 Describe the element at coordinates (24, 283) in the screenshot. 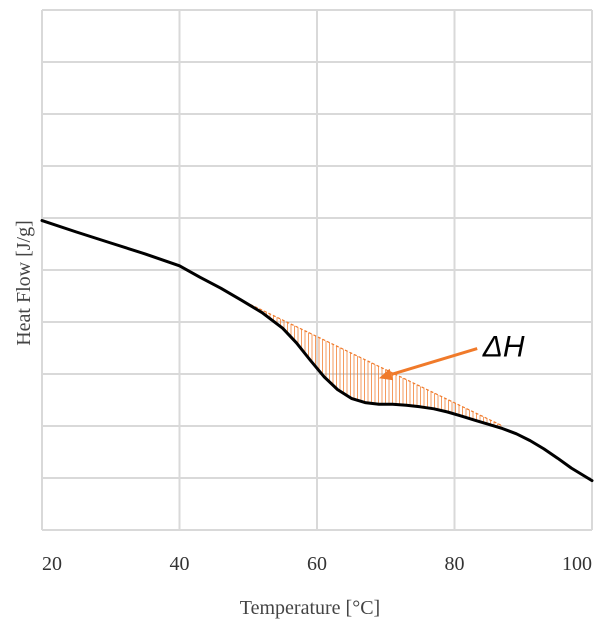

I see `y-axis-title: Heat Flow [J/g]` at that location.